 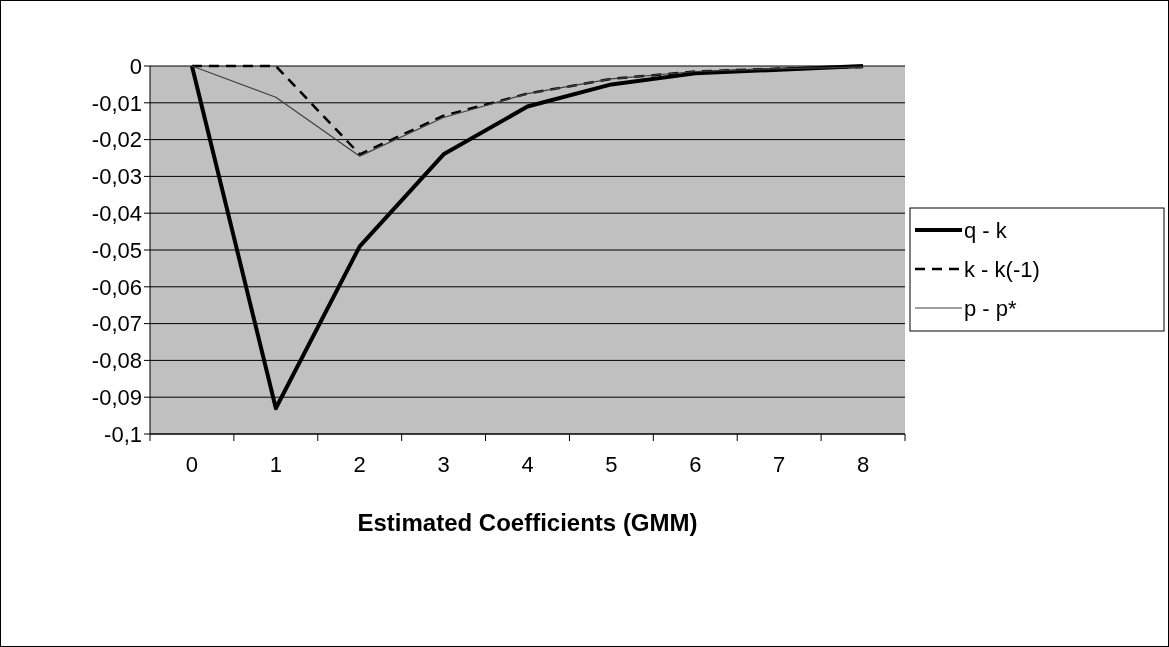 I want to click on x-tick-label: 7, so click(x=779, y=464).